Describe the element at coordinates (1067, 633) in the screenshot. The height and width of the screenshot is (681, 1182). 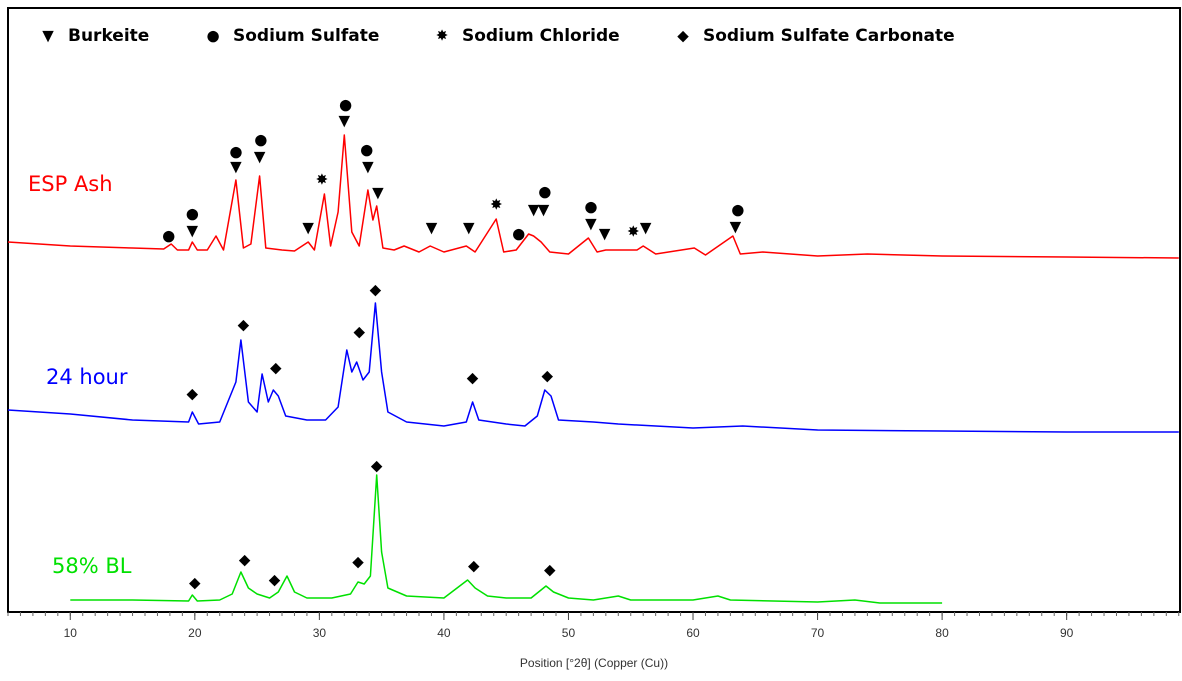
I see `x-tick-label: 90` at that location.